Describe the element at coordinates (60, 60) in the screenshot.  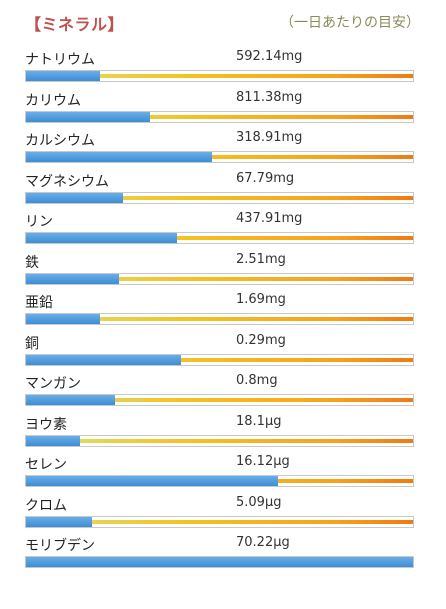
I see `mineral-name: ナトリウム` at that location.